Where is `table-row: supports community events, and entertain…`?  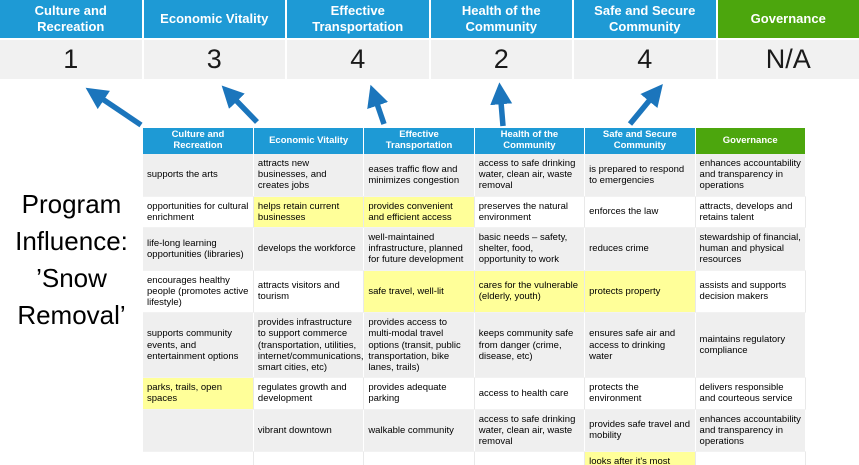
table-row: supports community events, and entertain… is located at coordinates (475, 345).